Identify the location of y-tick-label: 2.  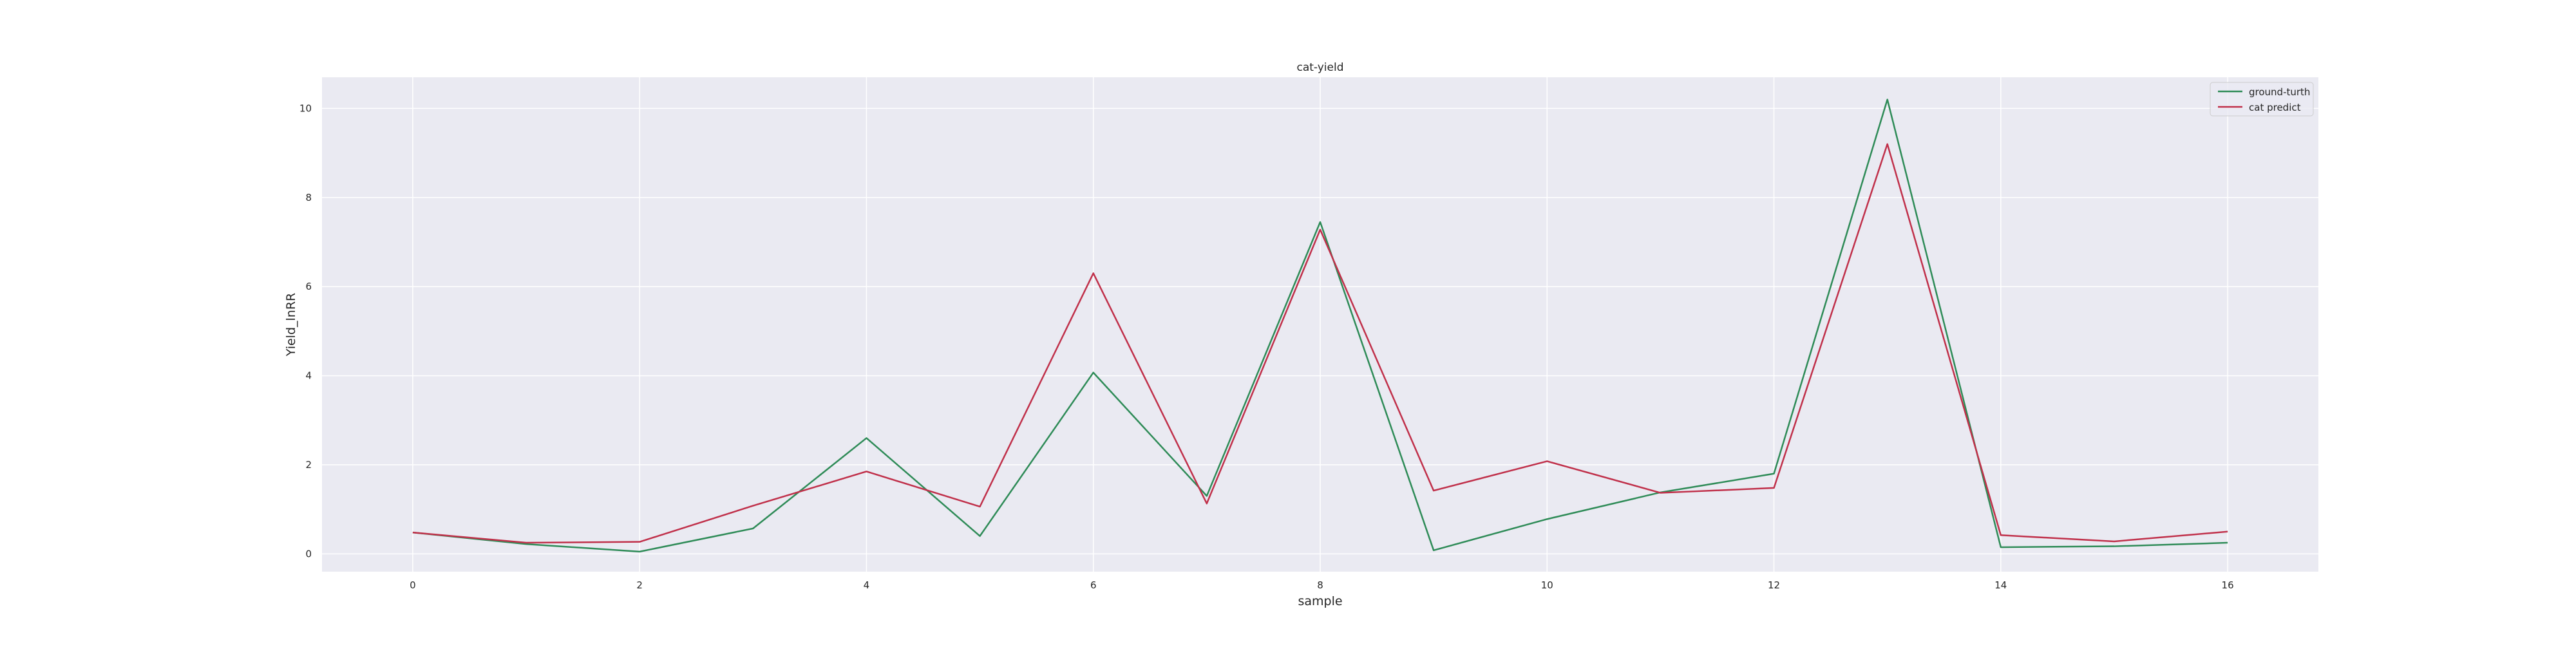
(309, 465).